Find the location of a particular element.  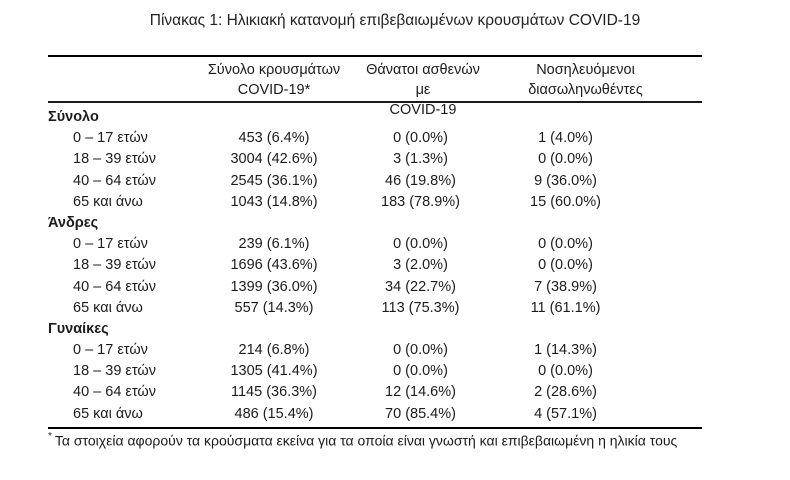

column-header-deaths-line2: COVID-19 is located at coordinates (423, 110).